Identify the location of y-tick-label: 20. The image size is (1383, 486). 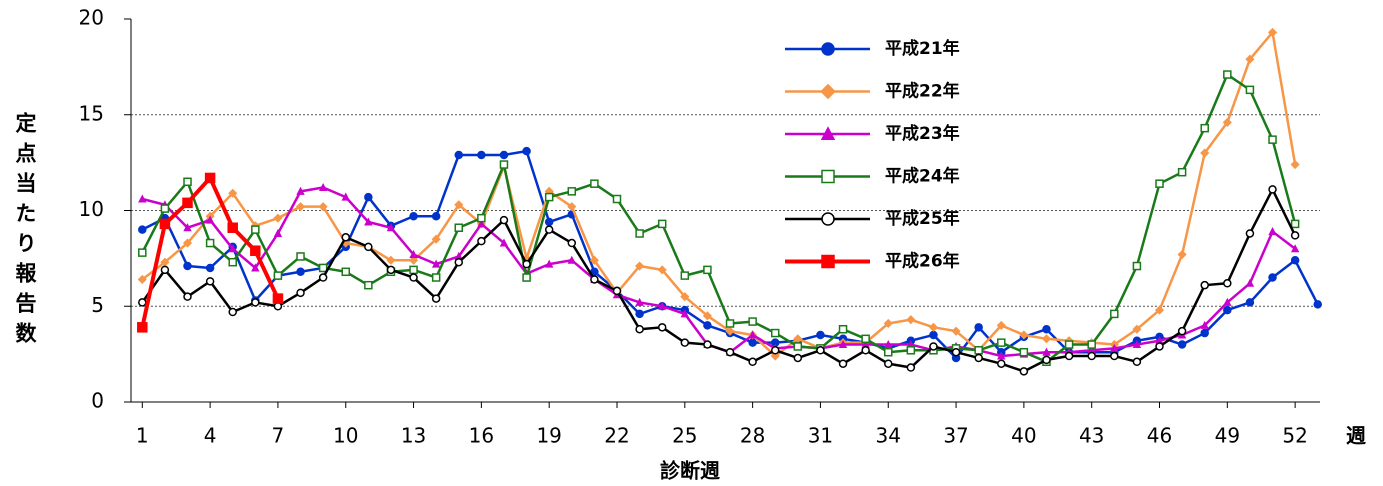
(91, 18).